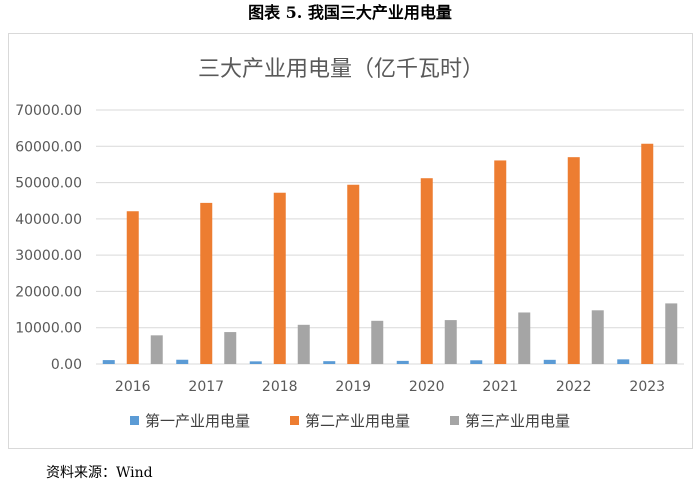 The image size is (700, 482). I want to click on bar-3-2018, so click(303, 344).